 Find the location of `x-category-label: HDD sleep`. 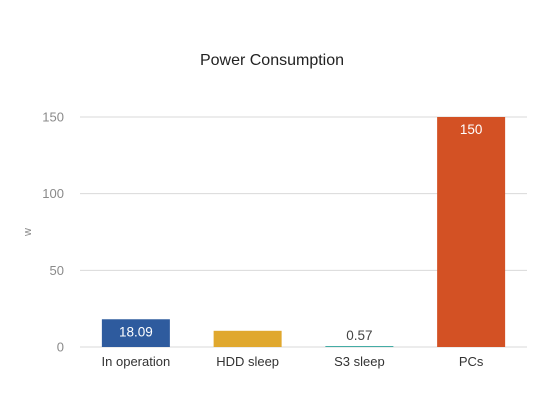

x-category-label: HDD sleep is located at coordinates (247, 361).